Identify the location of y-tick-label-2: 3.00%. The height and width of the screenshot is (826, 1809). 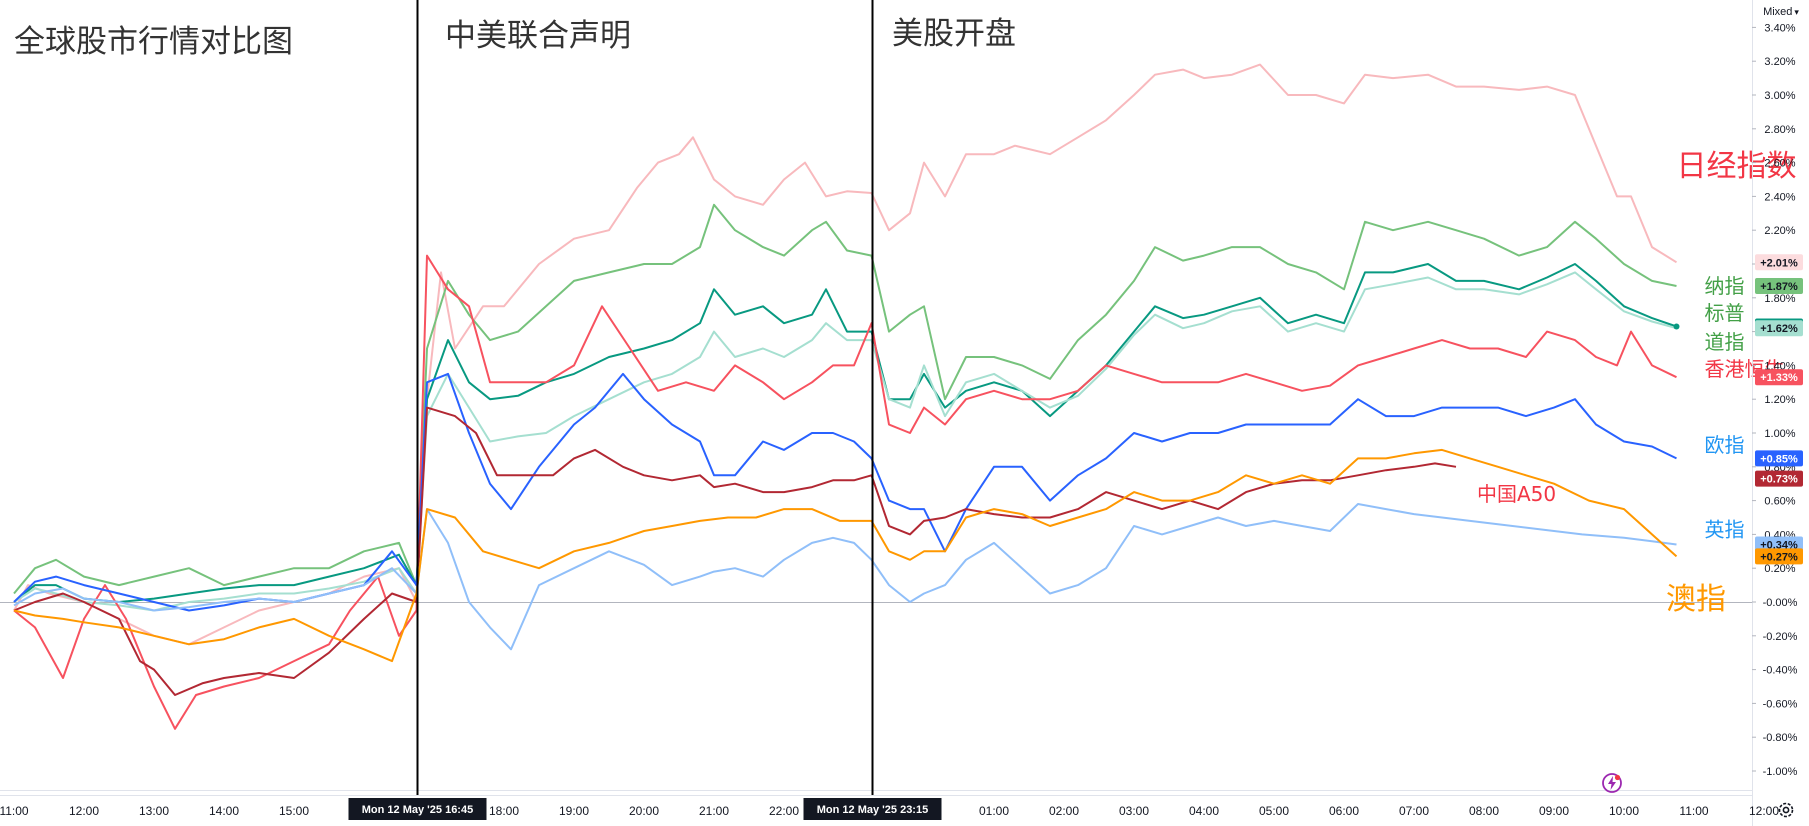
(1779, 96).